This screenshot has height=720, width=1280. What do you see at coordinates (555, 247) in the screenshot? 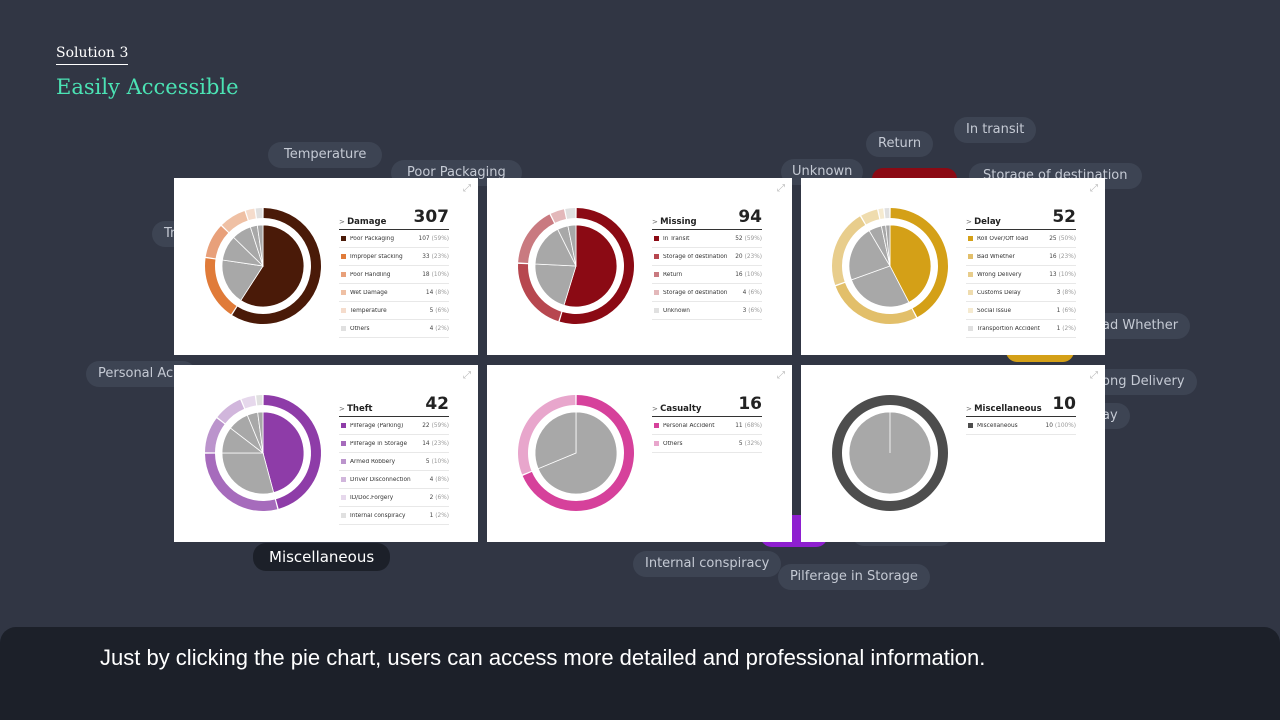
I see `pie-slice-return` at bounding box center [555, 247].